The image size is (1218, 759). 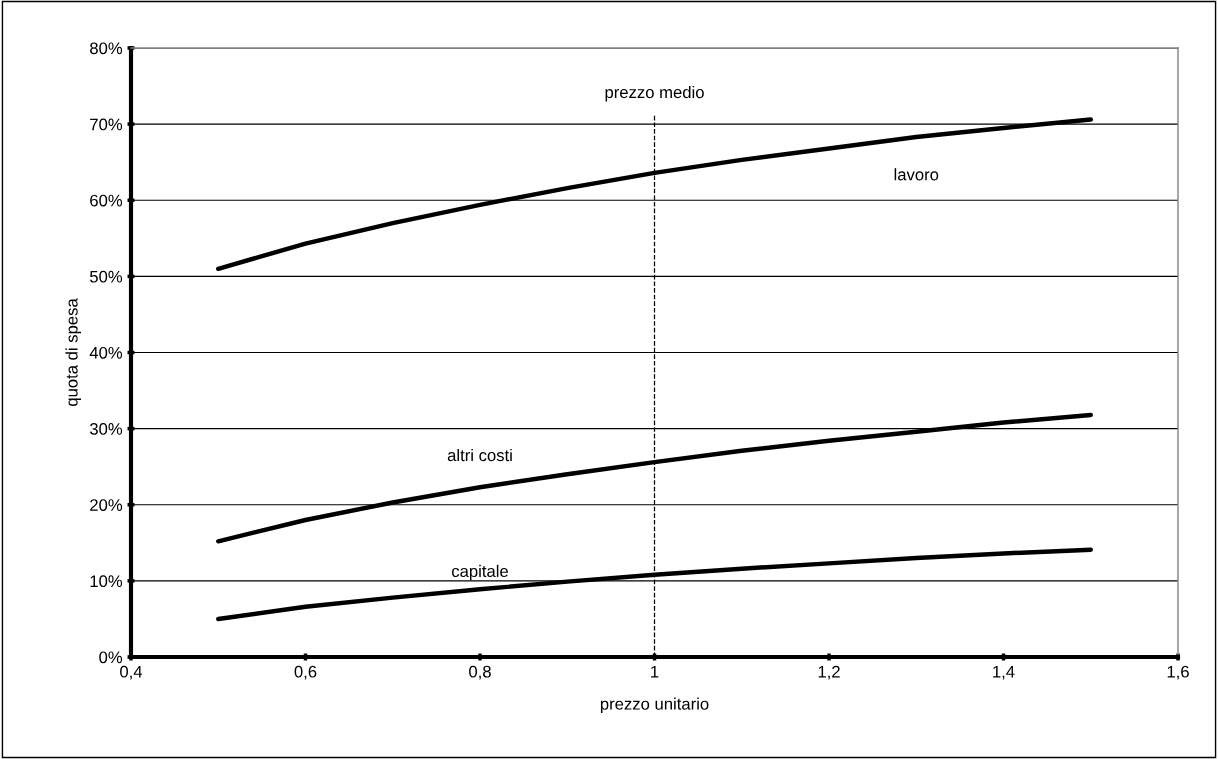 What do you see at coordinates (73, 352) in the screenshot?
I see `y-axis-title: quota di spesa` at bounding box center [73, 352].